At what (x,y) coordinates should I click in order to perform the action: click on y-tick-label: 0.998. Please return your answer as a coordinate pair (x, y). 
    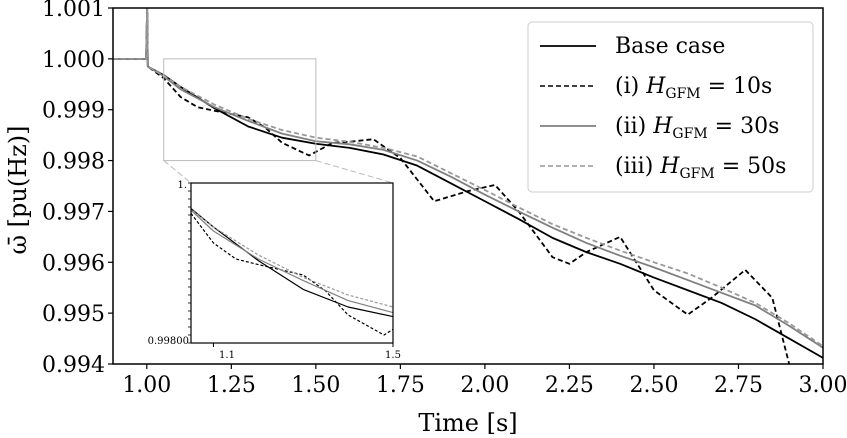
    Looking at the image, I should click on (73, 162).